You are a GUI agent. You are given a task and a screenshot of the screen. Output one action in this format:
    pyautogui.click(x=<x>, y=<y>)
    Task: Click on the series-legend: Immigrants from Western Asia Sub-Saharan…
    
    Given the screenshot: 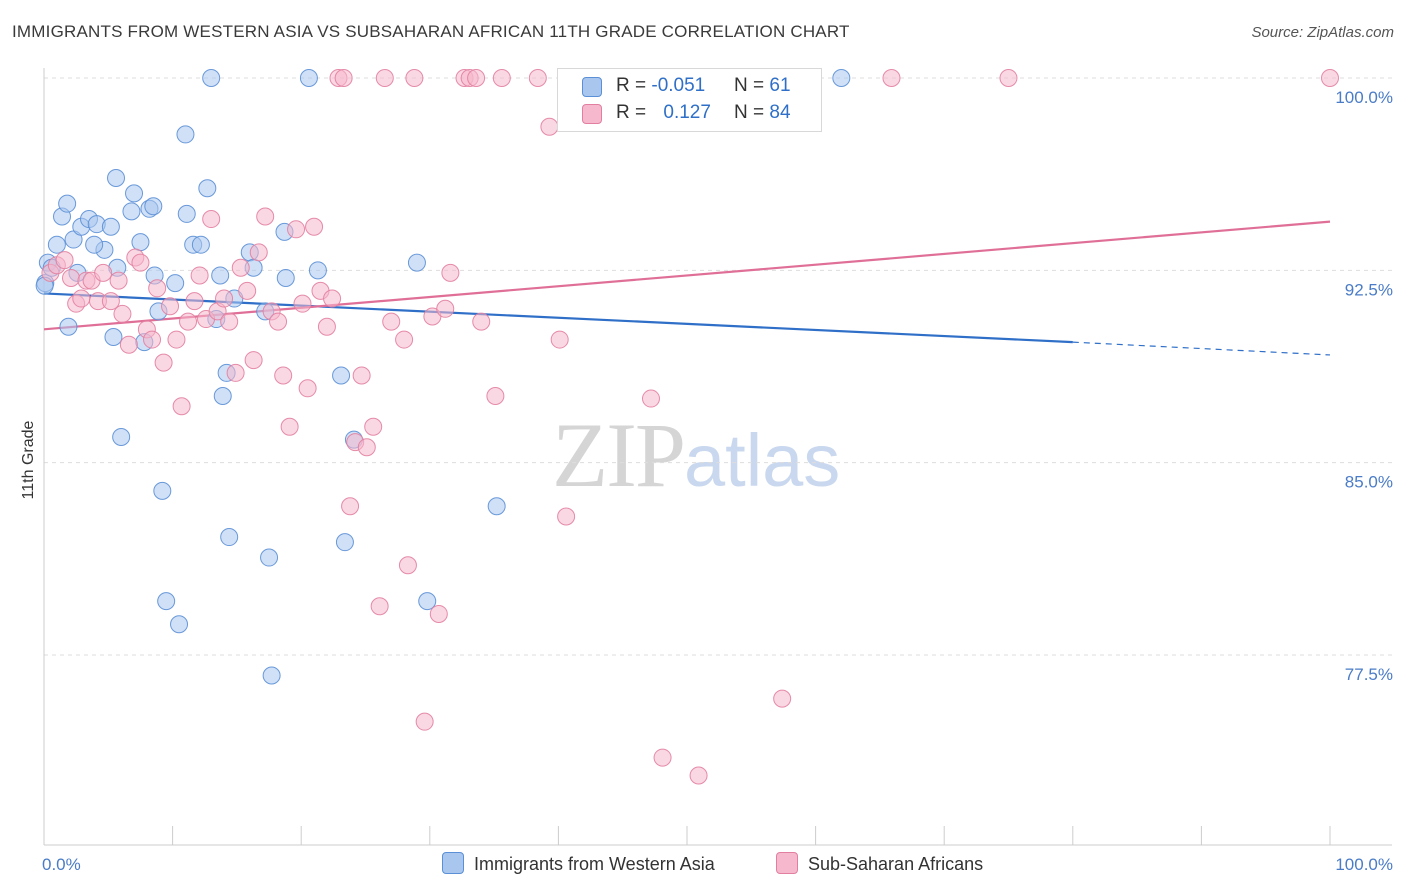 What is the action you would take?
    pyautogui.click(x=703, y=865)
    